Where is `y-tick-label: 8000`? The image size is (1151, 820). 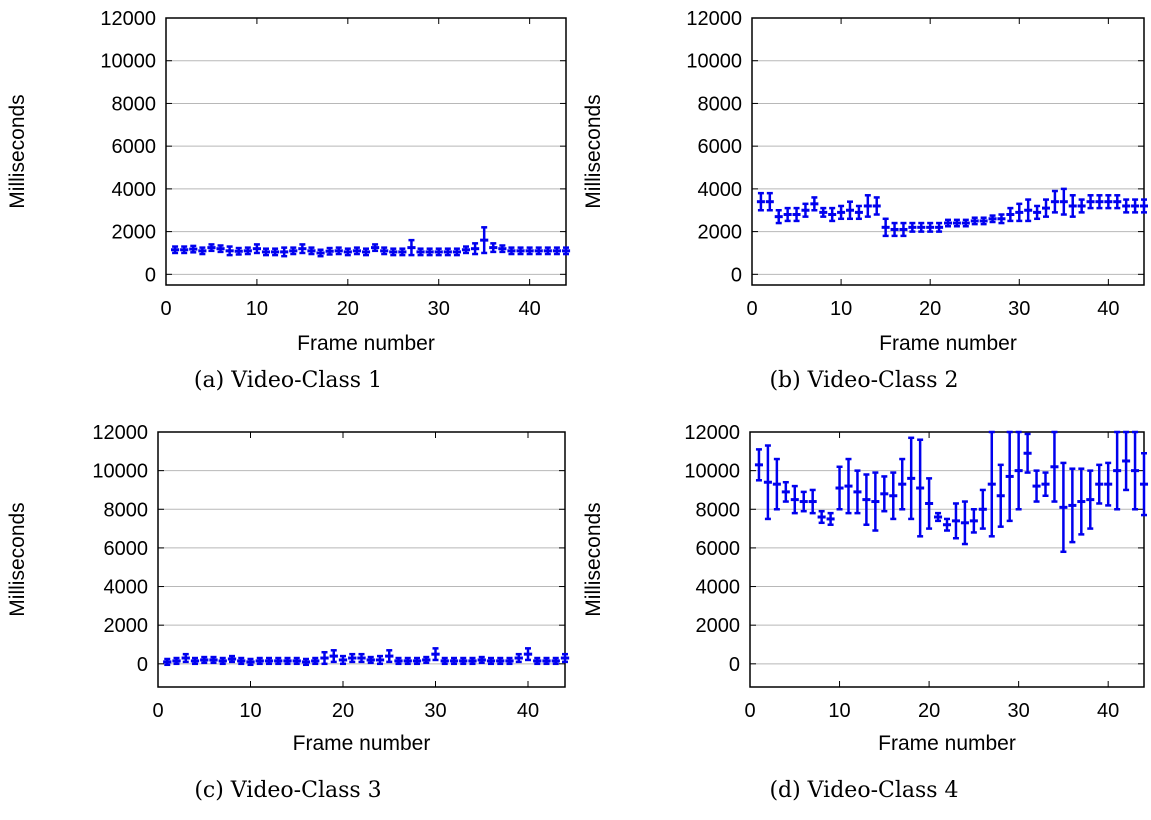
y-tick-label: 8000 is located at coordinates (126, 510).